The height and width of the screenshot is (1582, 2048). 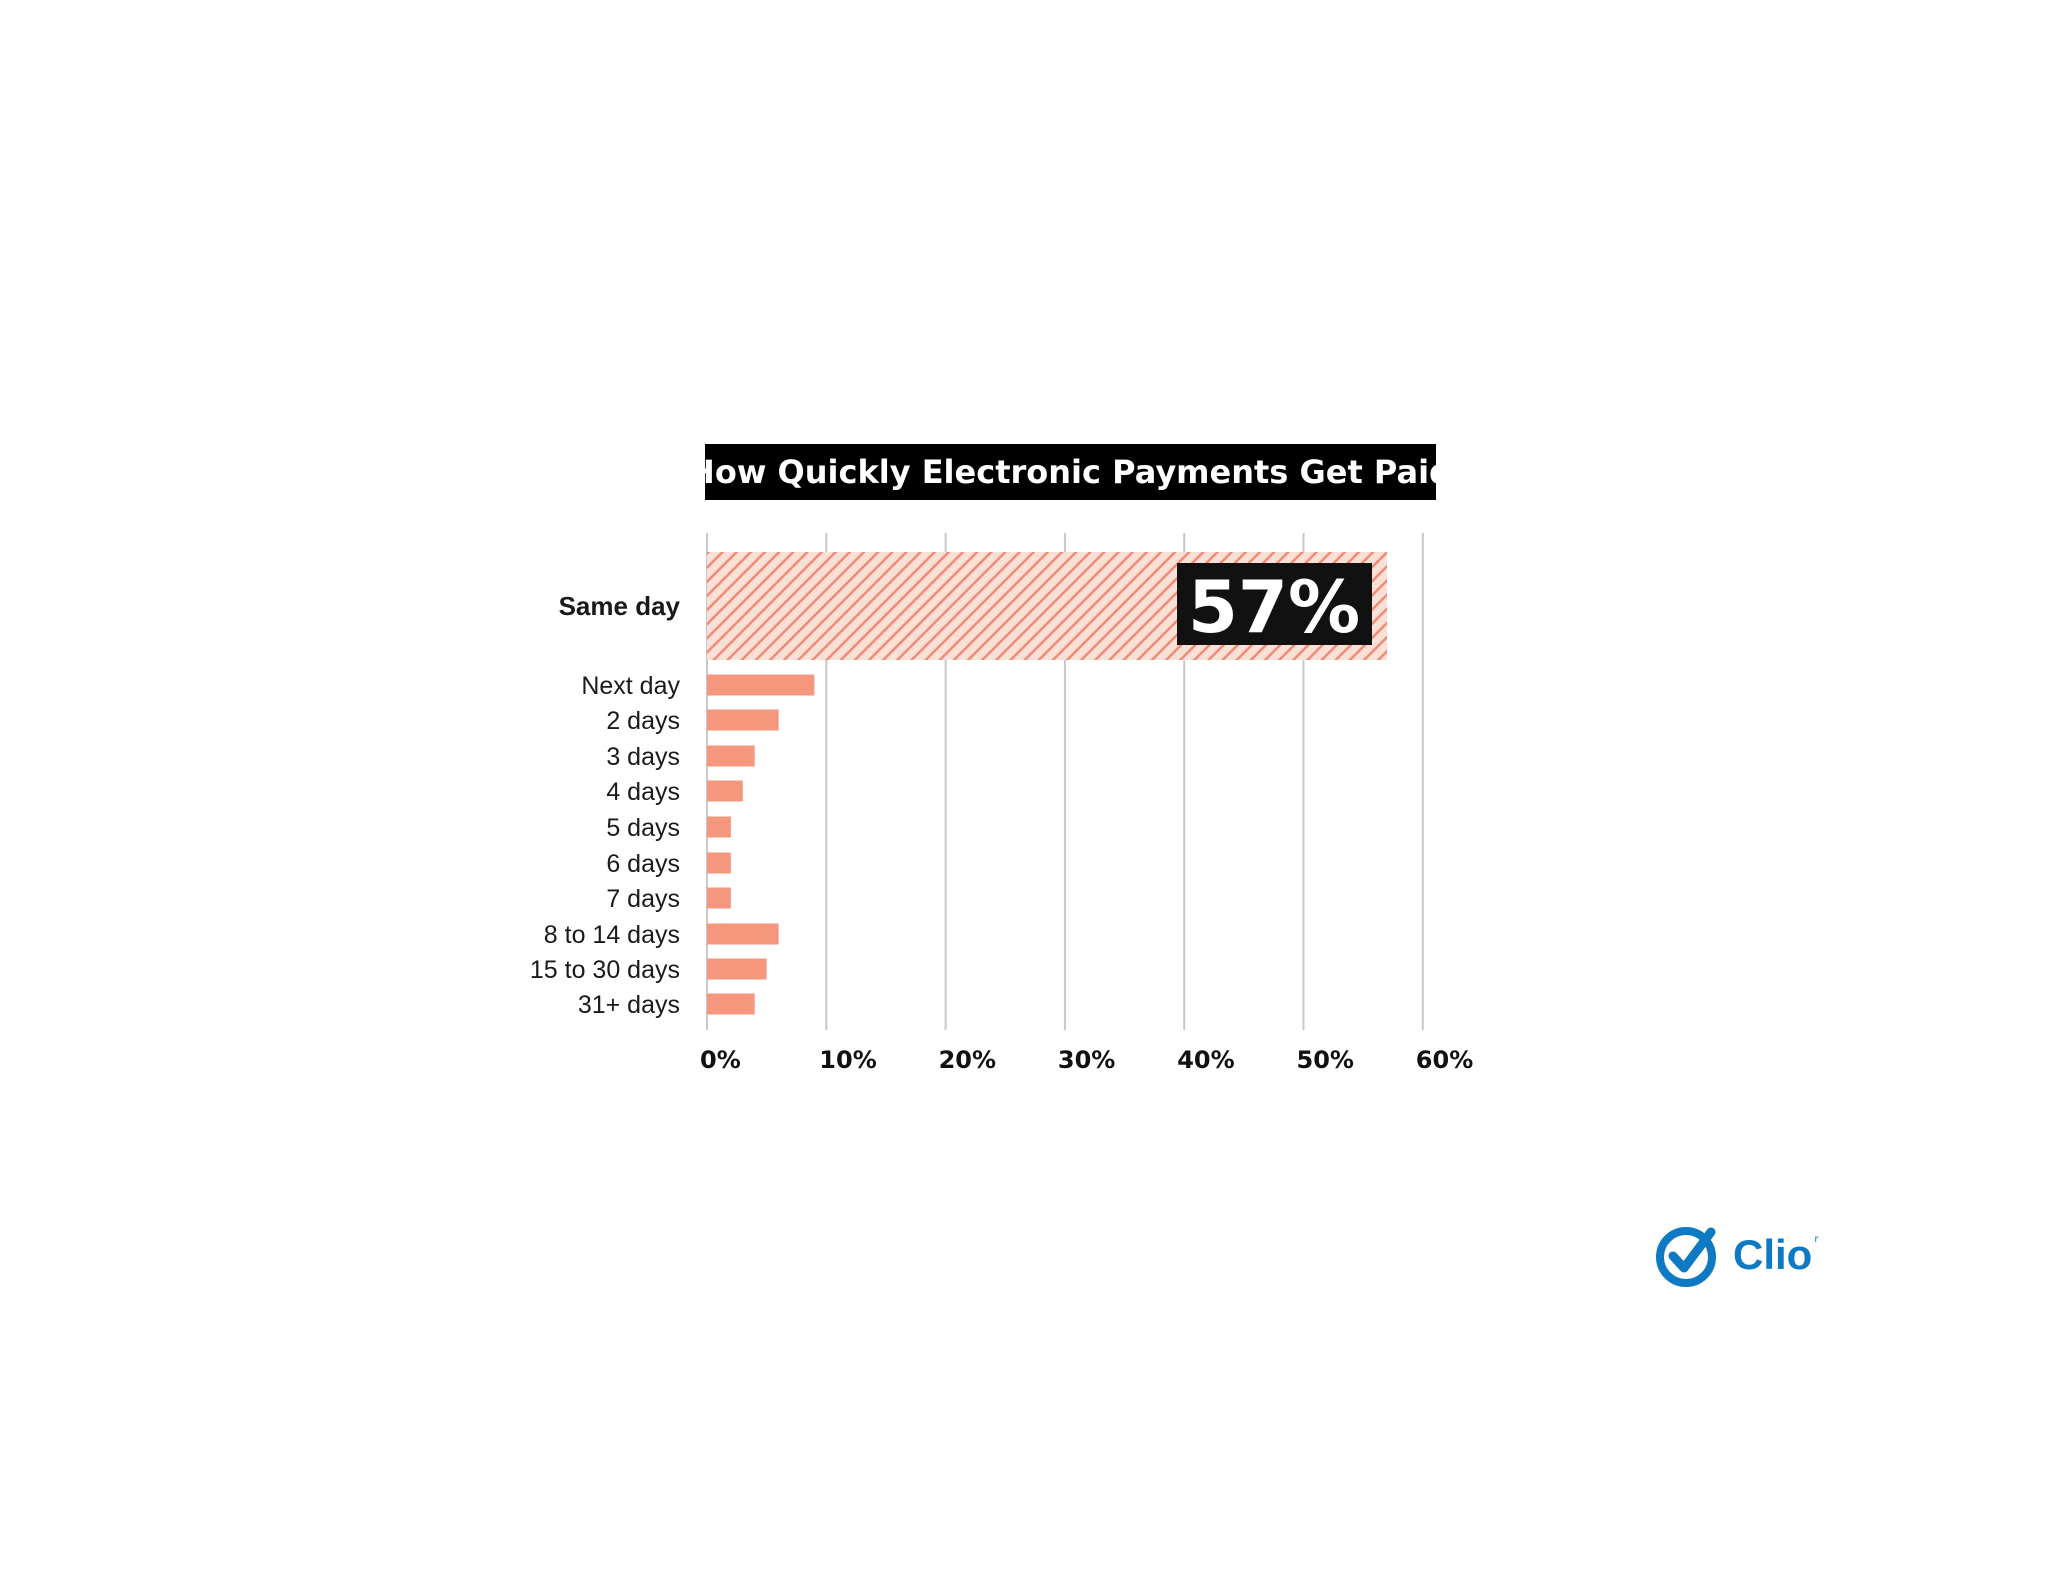 What do you see at coordinates (605, 970) in the screenshot?
I see `category-label: 15 to 30 days` at bounding box center [605, 970].